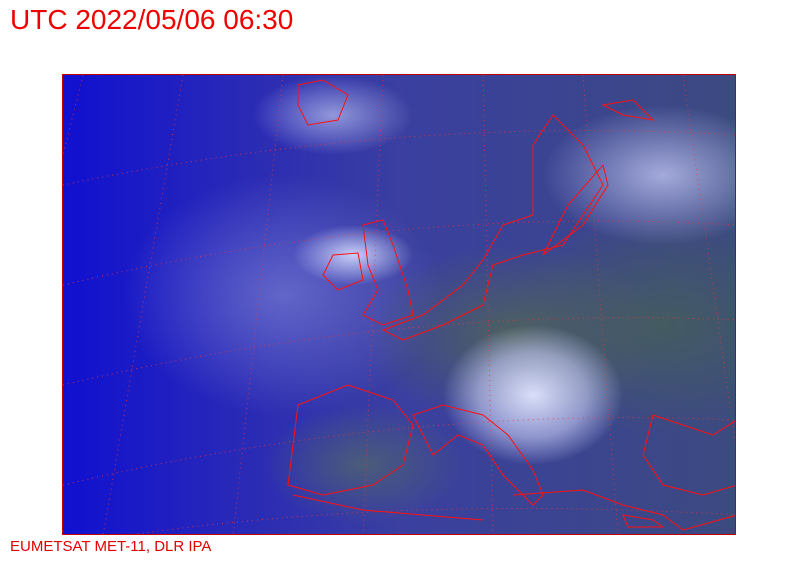 Image resolution: width=800 pixels, height=565 pixels. I want to click on timestamp-title: UTC 2022/05/06 06:30, so click(152, 19).